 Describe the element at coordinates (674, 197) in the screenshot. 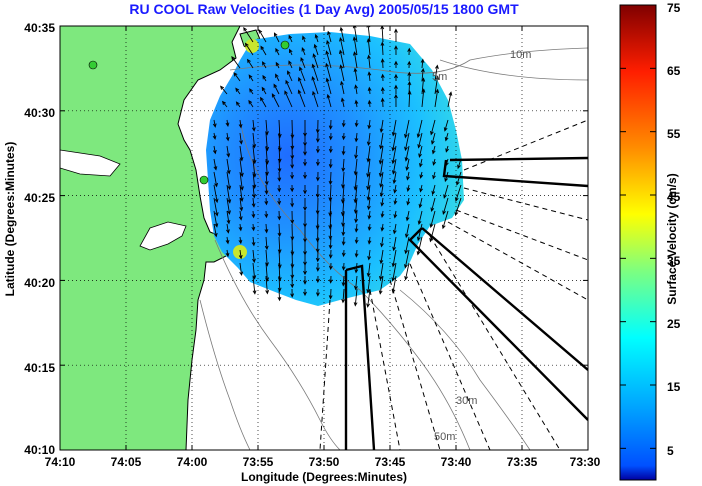

I see `colorbar-tick-label: 45` at that location.